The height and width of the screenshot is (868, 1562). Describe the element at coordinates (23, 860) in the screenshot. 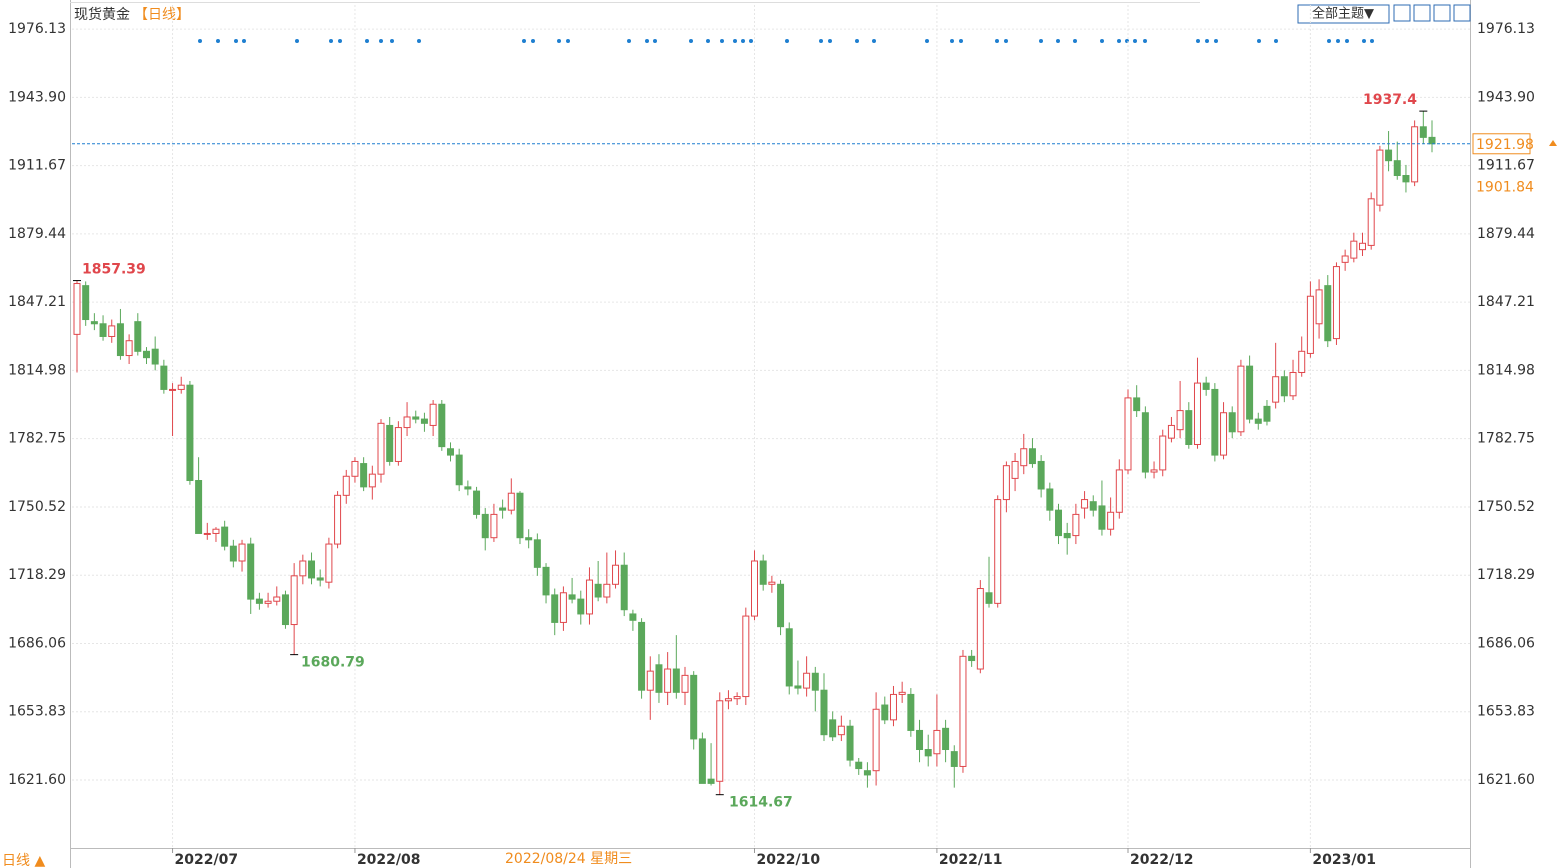

I see `period-button: 日线 ▲` at that location.